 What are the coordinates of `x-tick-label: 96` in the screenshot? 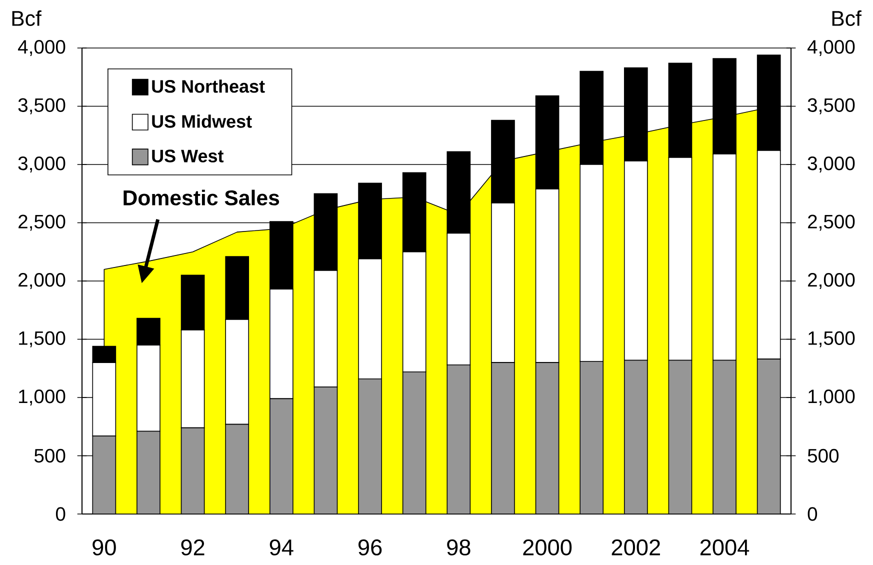 It's located at (370, 547).